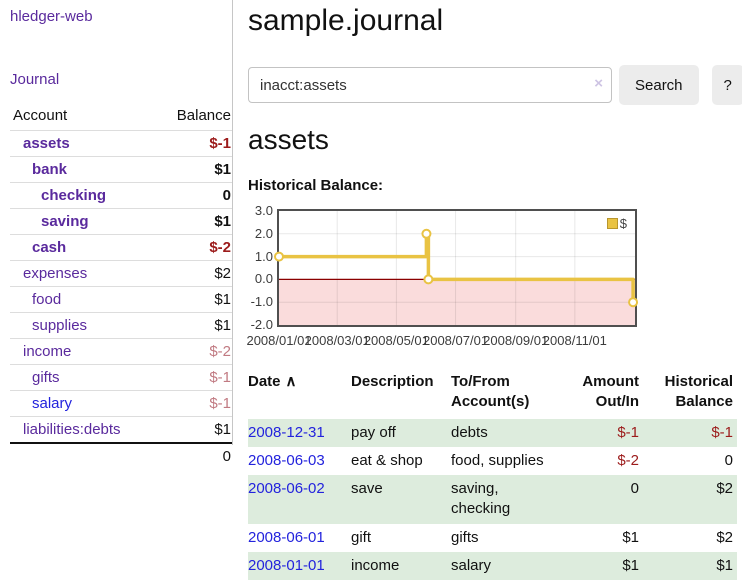 The image size is (742, 582). What do you see at coordinates (121, 325) in the screenshot?
I see `account-row: supplies $1` at bounding box center [121, 325].